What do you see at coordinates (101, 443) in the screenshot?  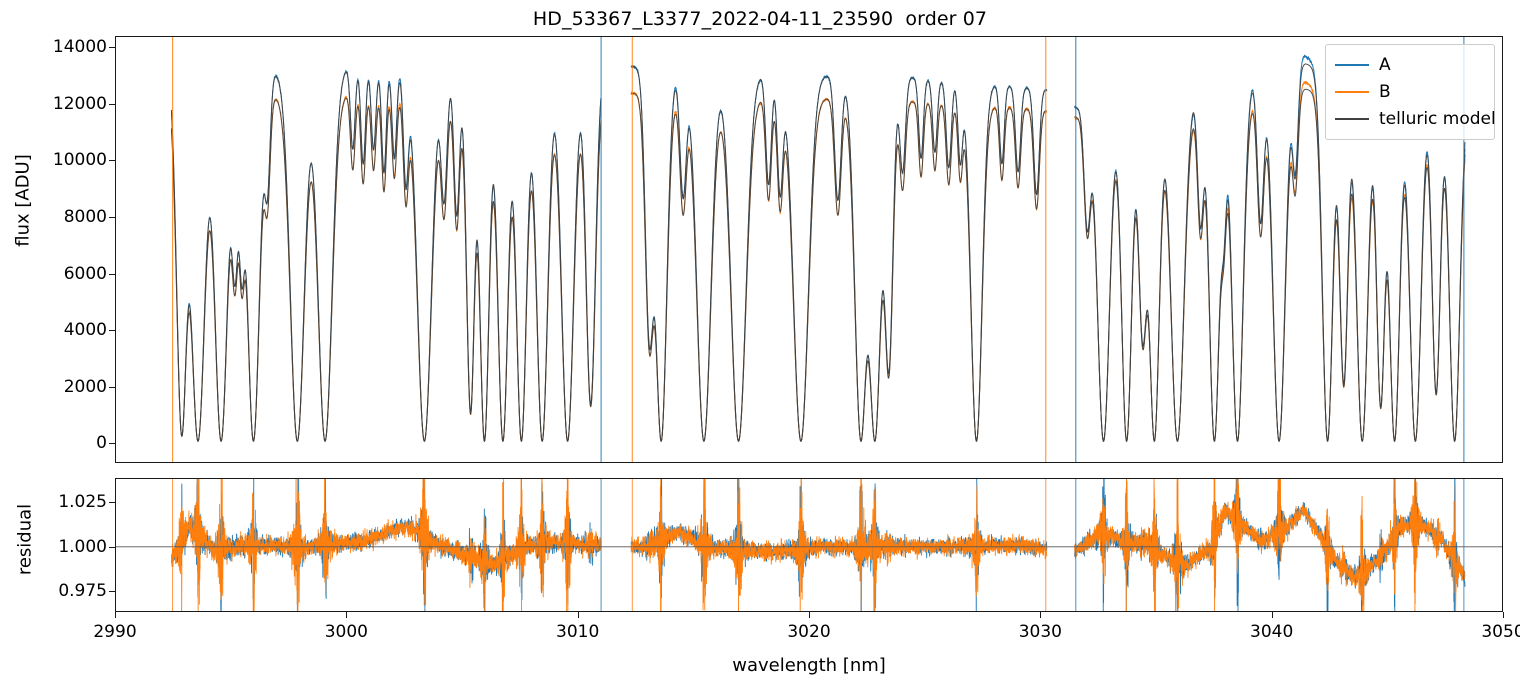 I see `main-y-tick-label: 0` at bounding box center [101, 443].